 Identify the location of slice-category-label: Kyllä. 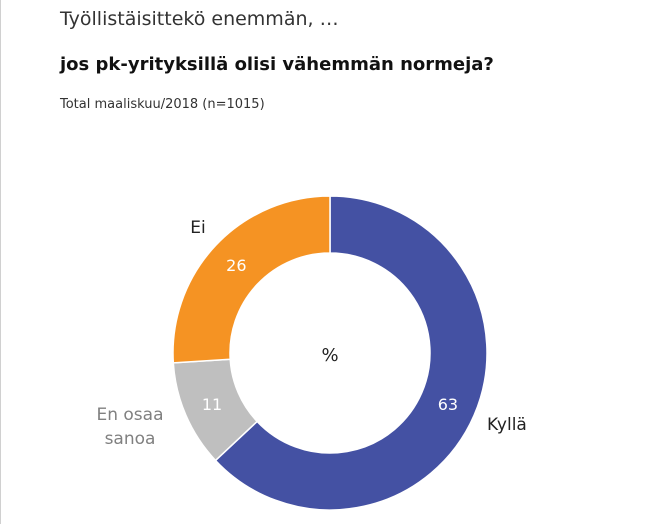
(507, 425).